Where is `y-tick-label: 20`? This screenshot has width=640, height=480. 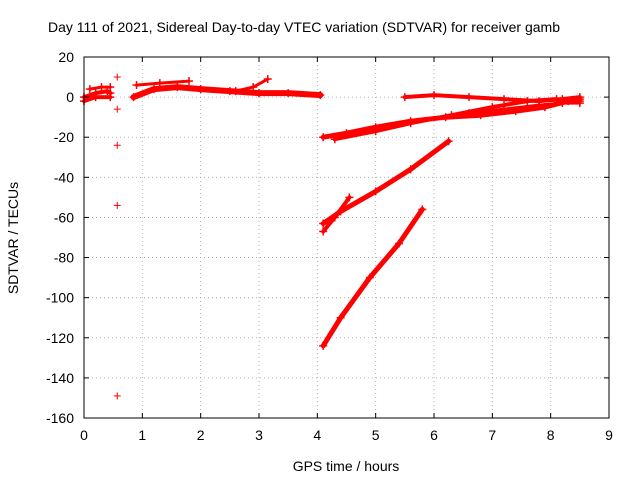 y-tick-label: 20 is located at coordinates (66, 57).